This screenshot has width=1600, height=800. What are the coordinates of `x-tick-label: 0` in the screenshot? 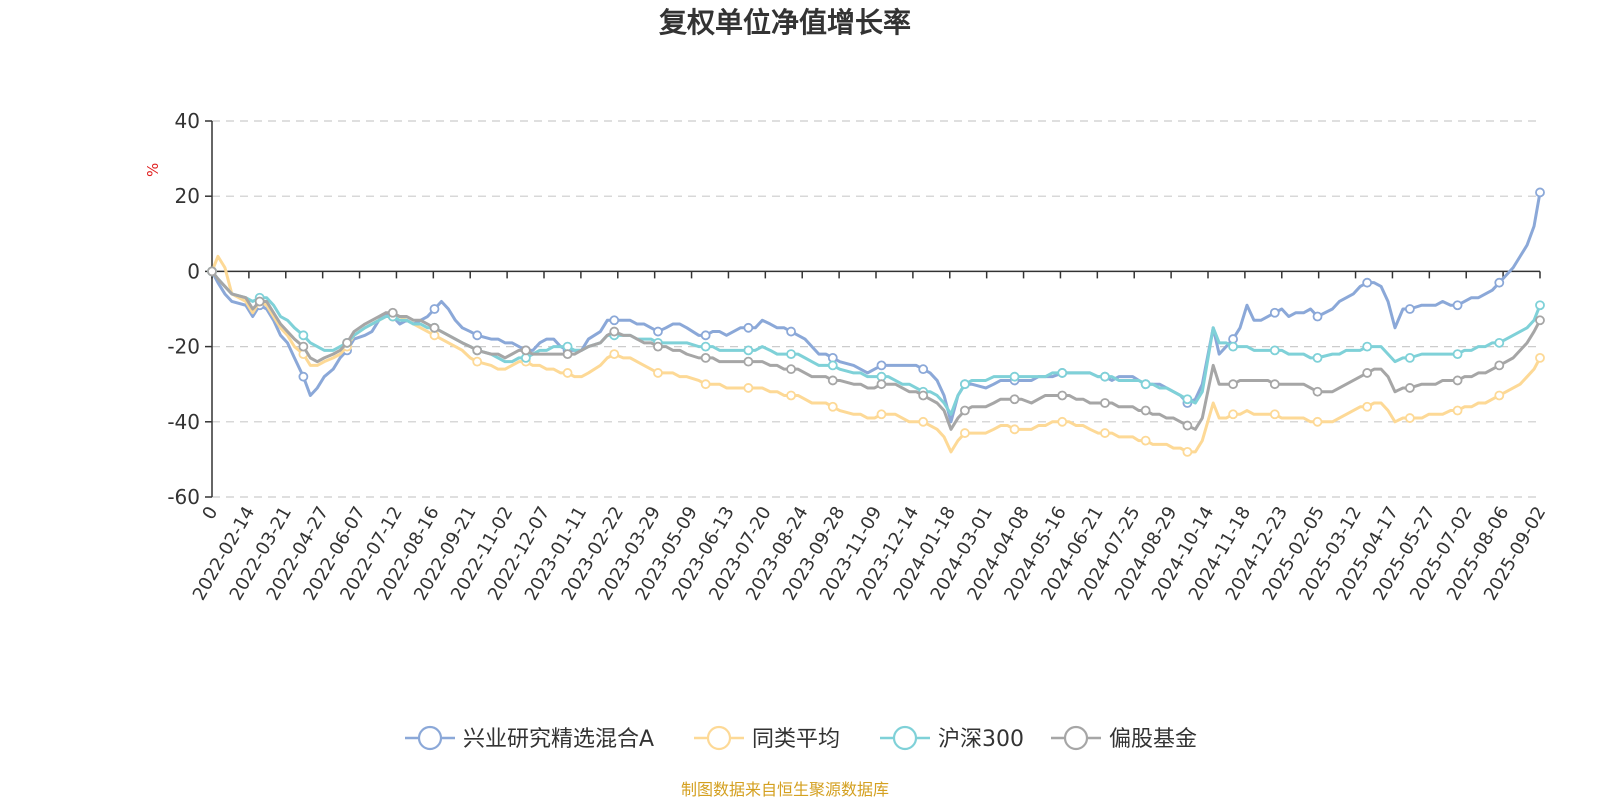 It's located at (210, 513).